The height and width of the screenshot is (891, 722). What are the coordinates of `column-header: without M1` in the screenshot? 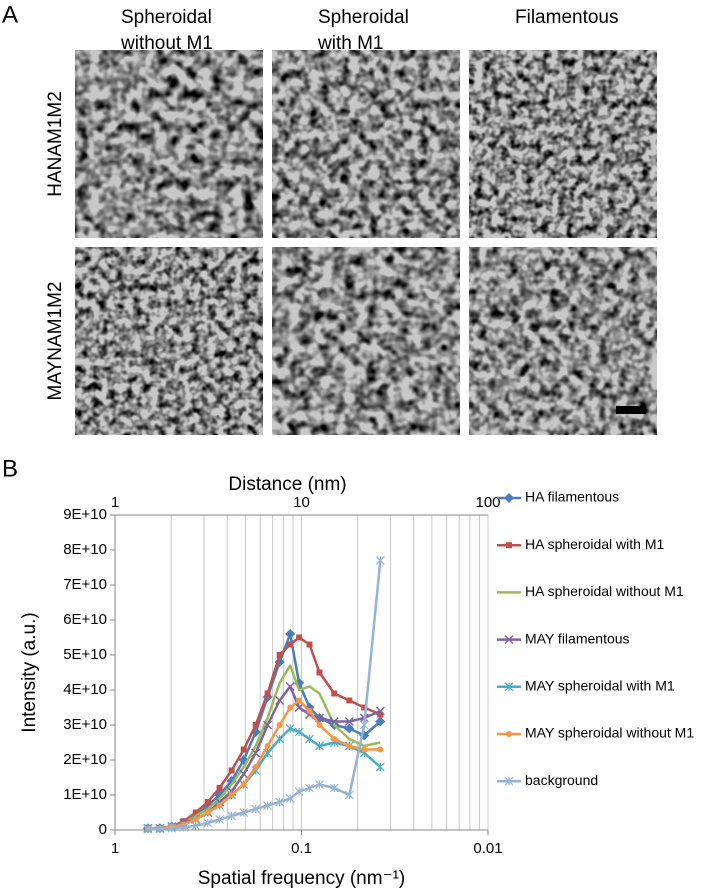 It's located at (166, 43).